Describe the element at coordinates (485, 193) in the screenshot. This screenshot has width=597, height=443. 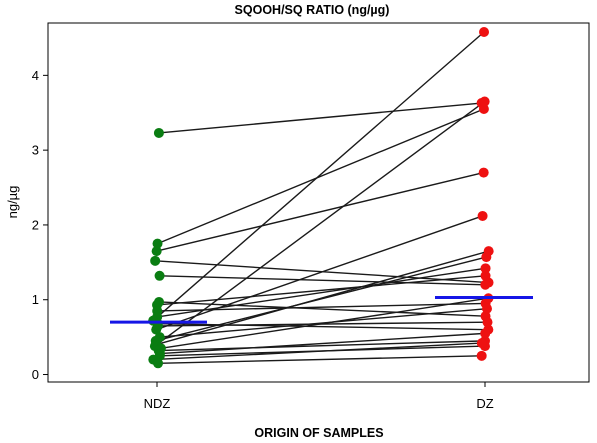
I see `dz-points` at that location.